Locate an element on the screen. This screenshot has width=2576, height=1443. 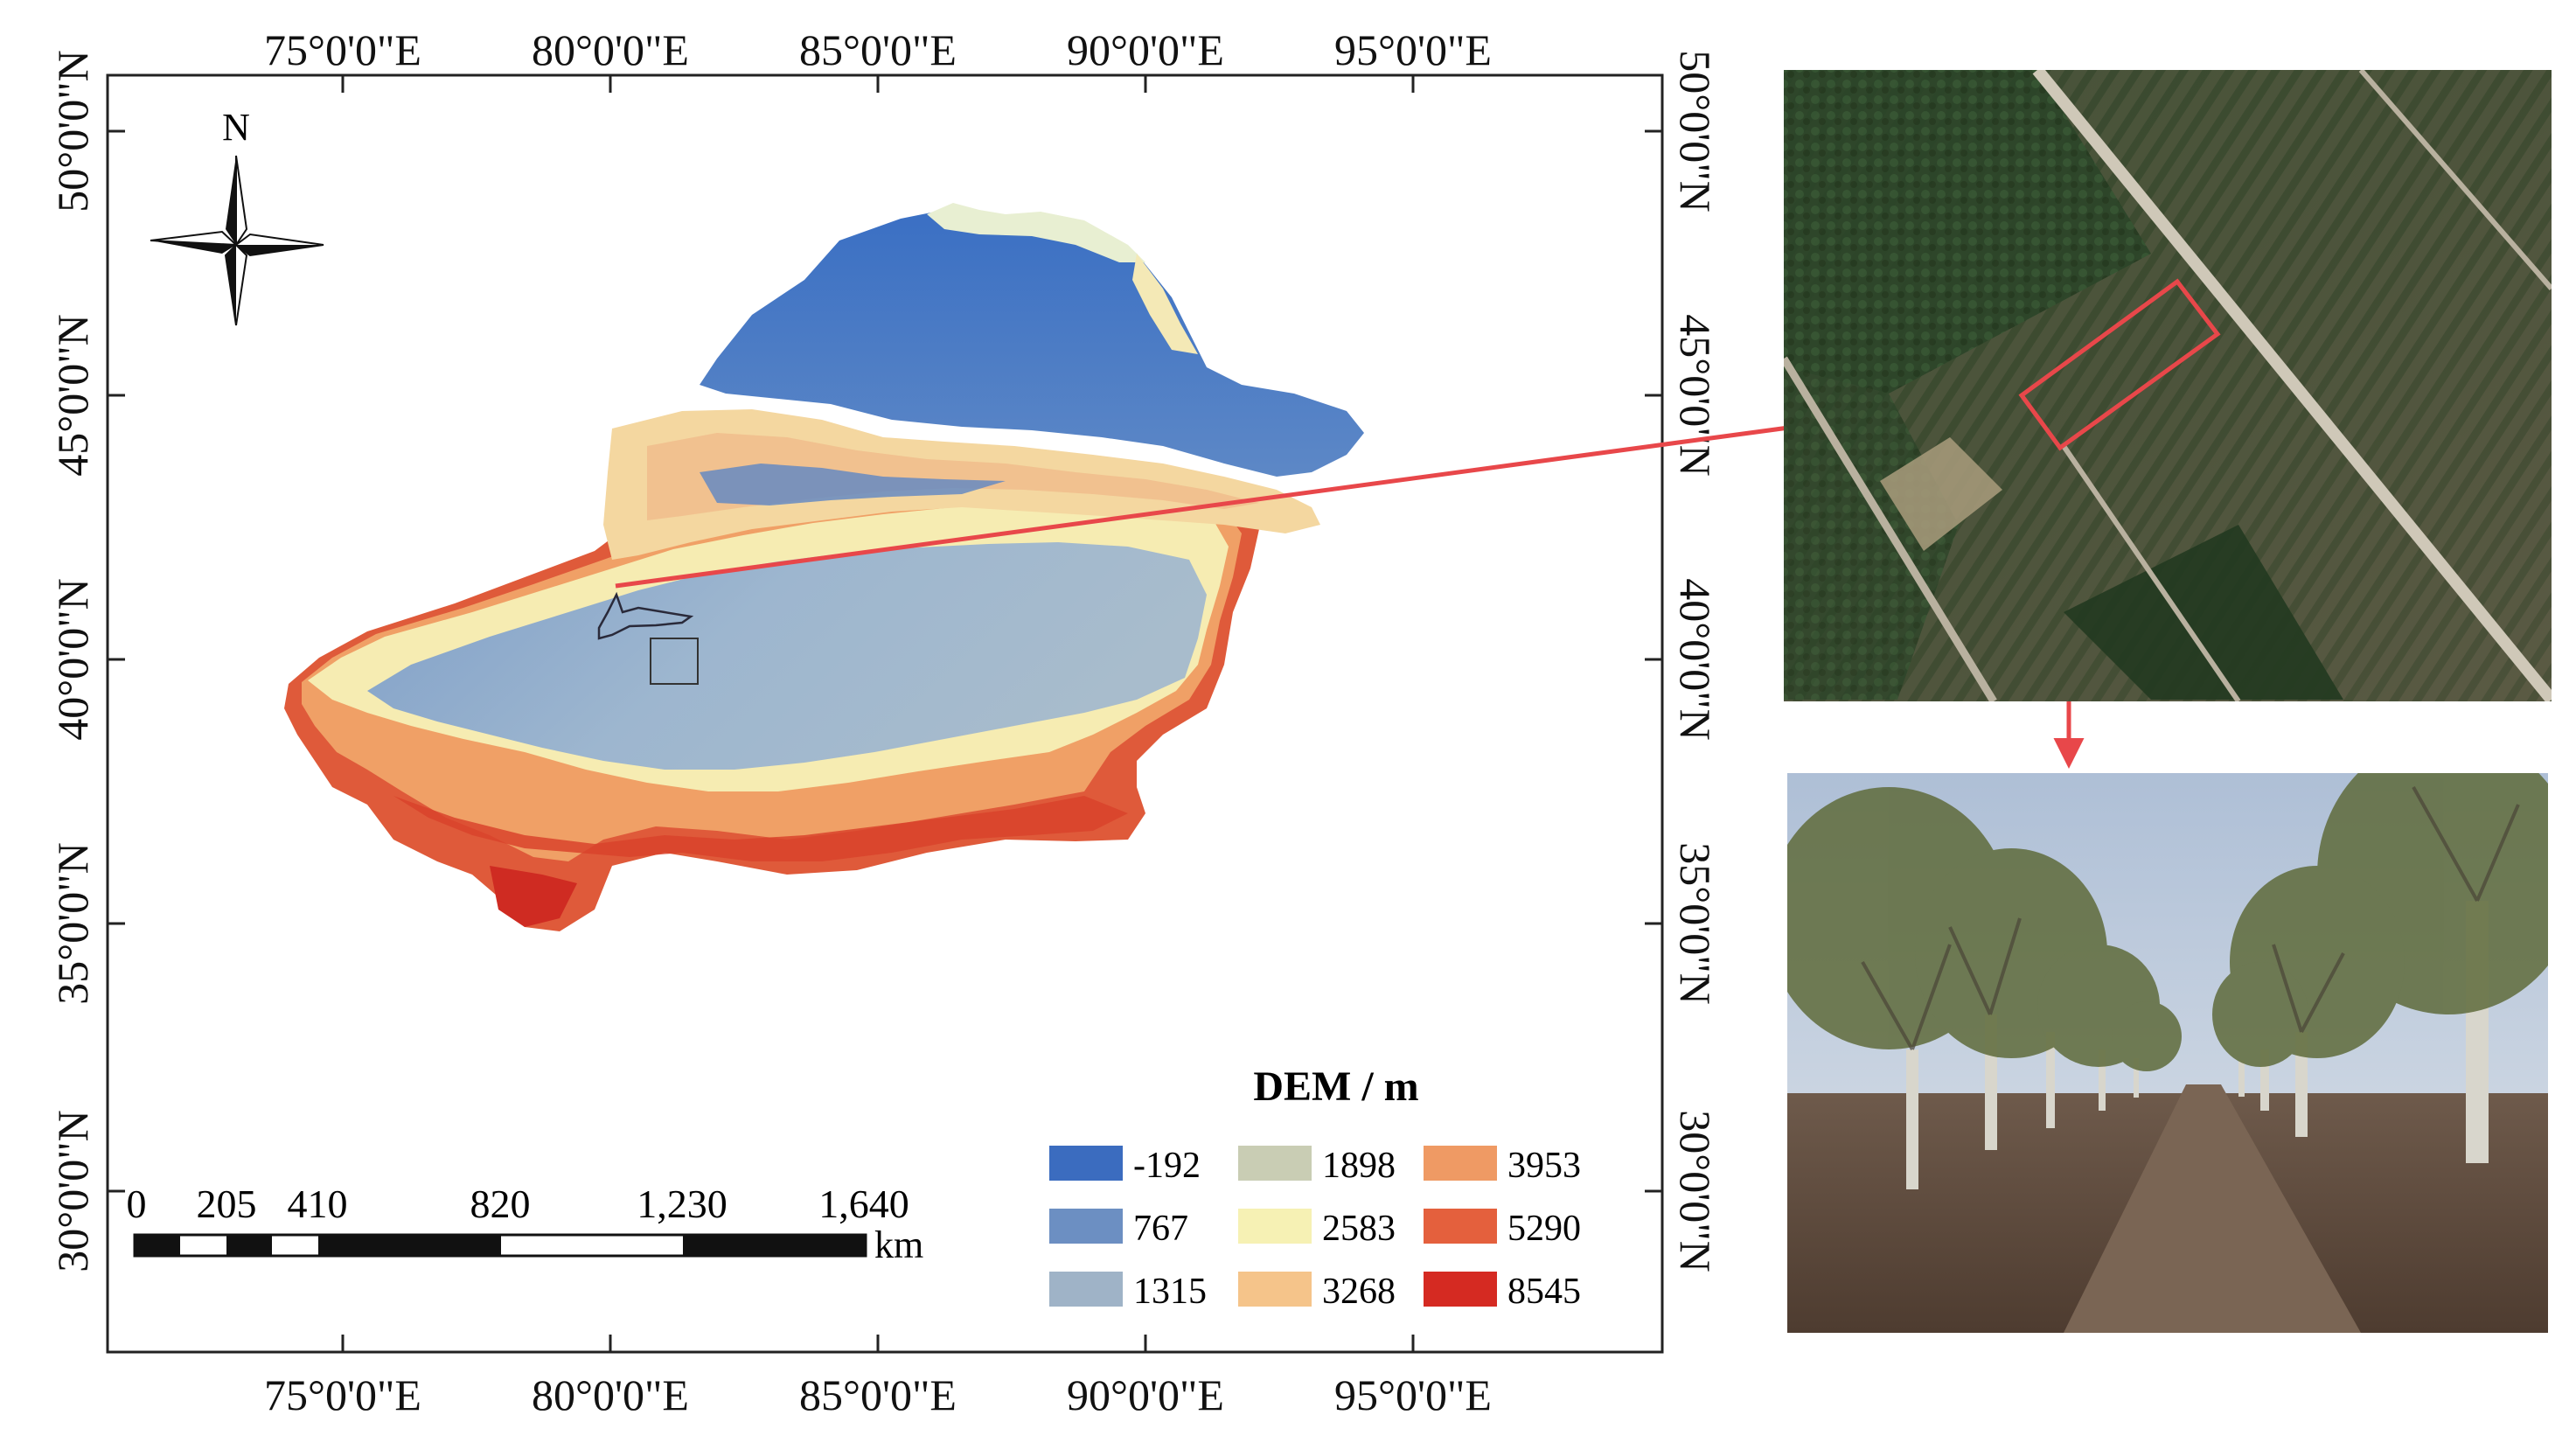
dem-kunlun-ridge is located at coordinates (760, 828).